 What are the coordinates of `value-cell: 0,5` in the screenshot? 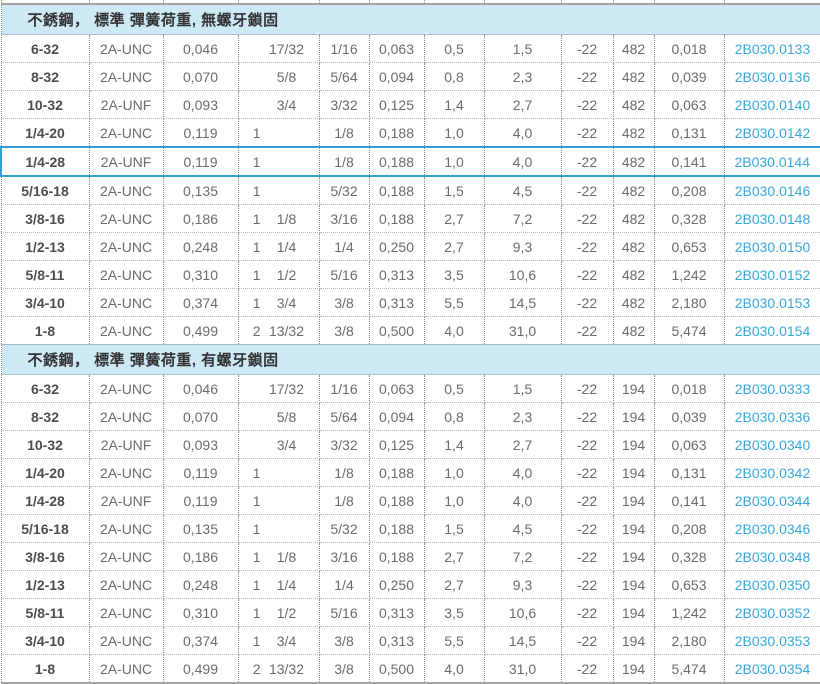 It's located at (454, 388).